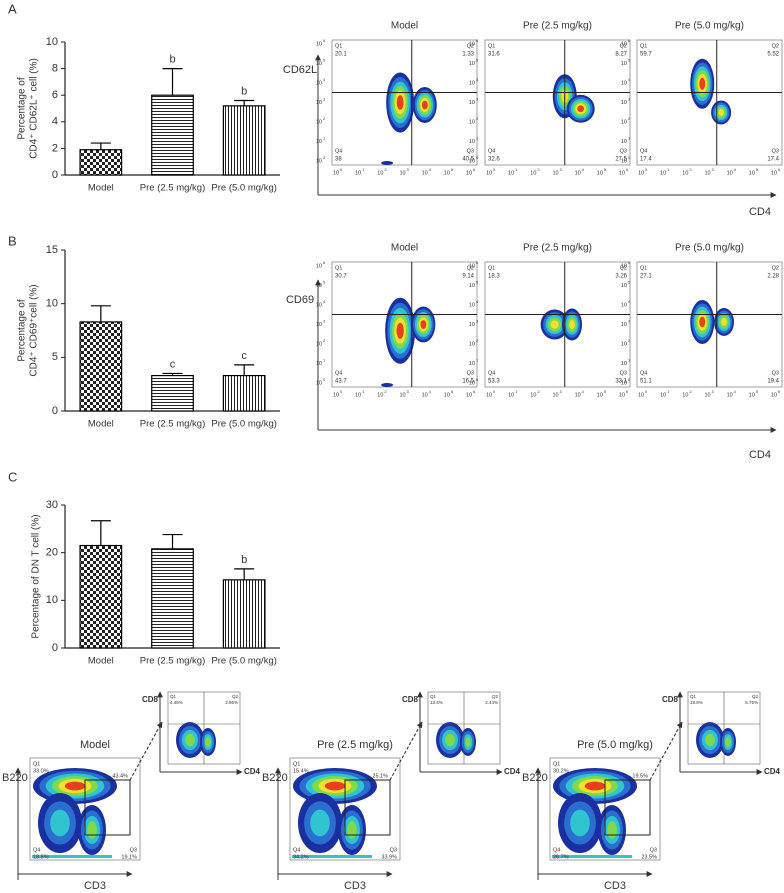 Image resolution: width=784 pixels, height=893 pixels. I want to click on quadrant-value: 38, so click(338, 160).